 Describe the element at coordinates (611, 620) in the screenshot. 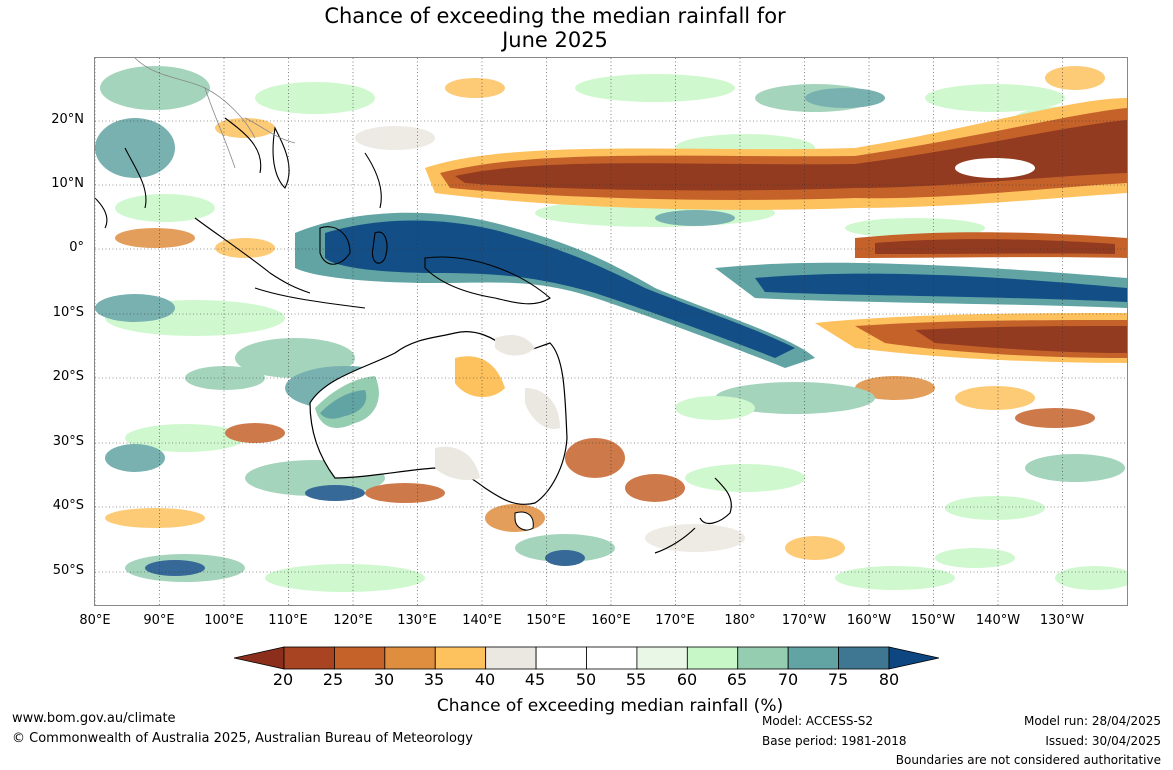

I see `lon-label-160e: 160°E` at that location.